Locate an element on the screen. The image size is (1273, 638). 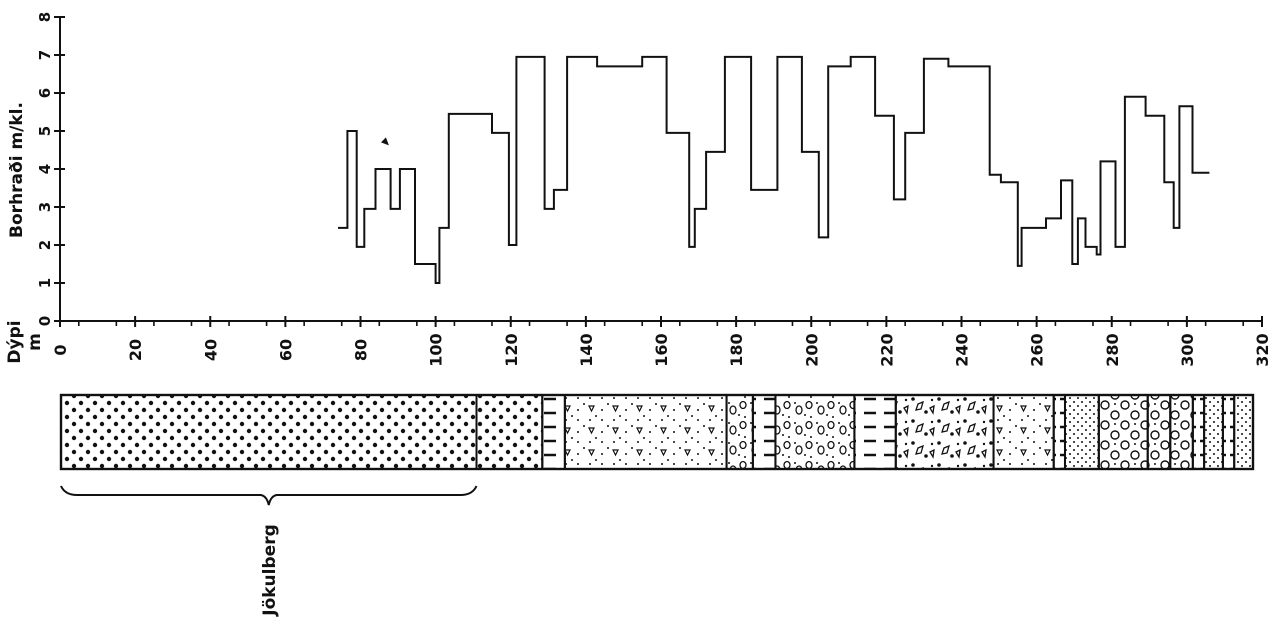
lithology-column is located at coordinates (657, 432).